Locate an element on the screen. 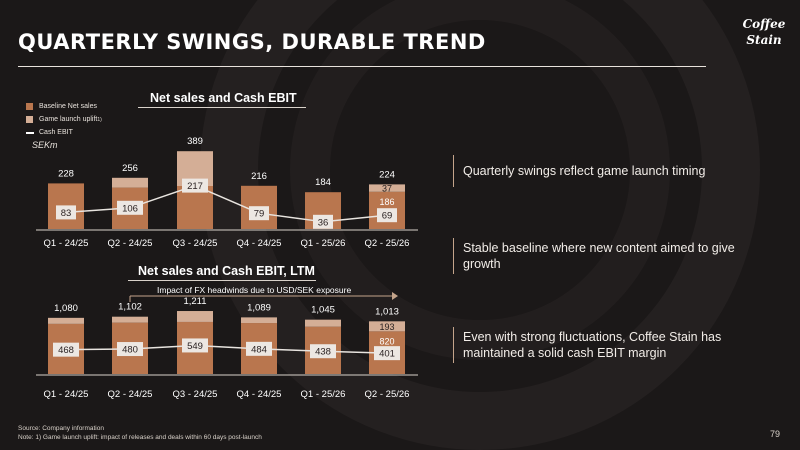  svg-text: Coffee is located at coordinates (764, 24).